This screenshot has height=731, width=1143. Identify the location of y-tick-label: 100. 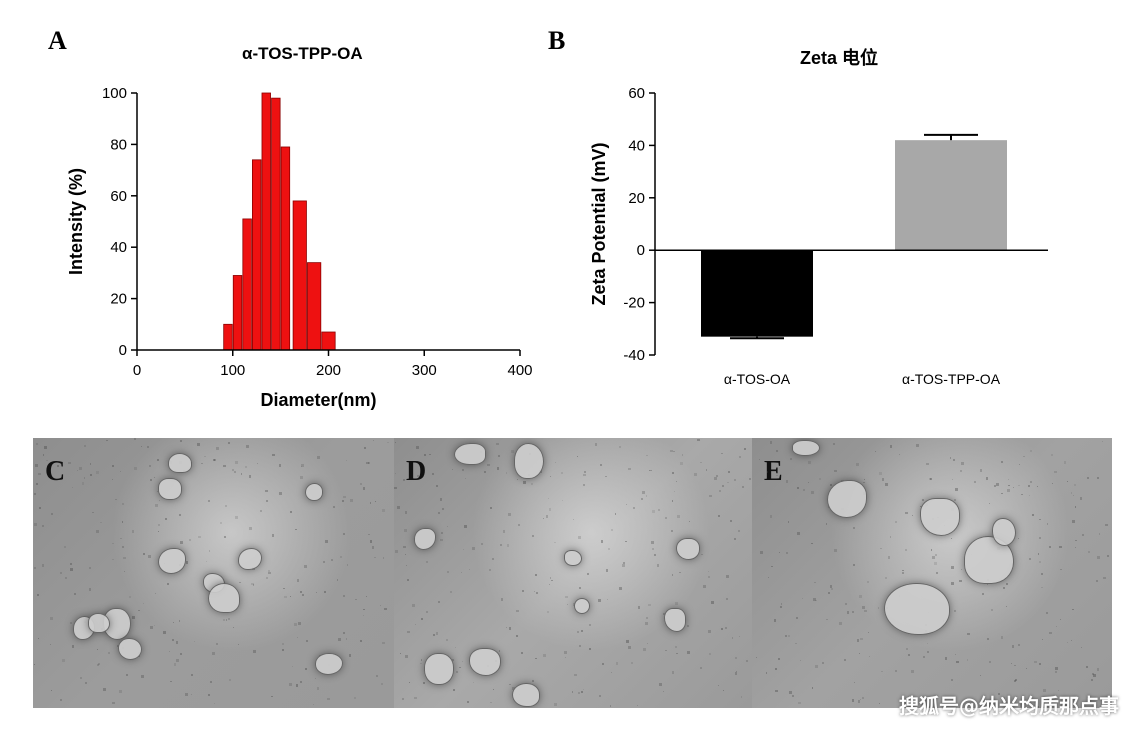
(114, 93).